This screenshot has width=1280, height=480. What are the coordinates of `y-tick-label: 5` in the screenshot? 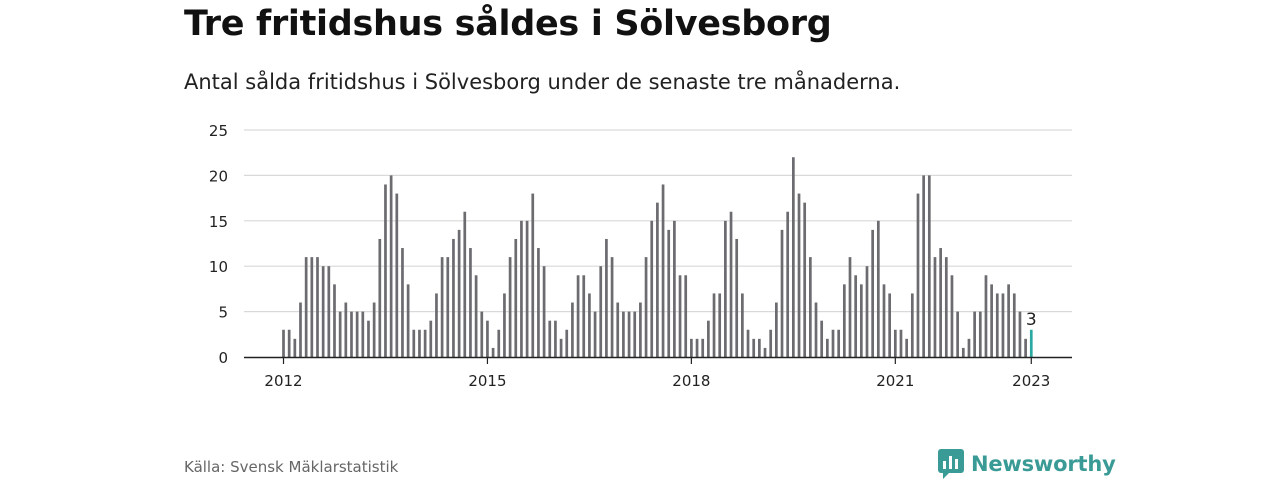 It's located at (223, 313).